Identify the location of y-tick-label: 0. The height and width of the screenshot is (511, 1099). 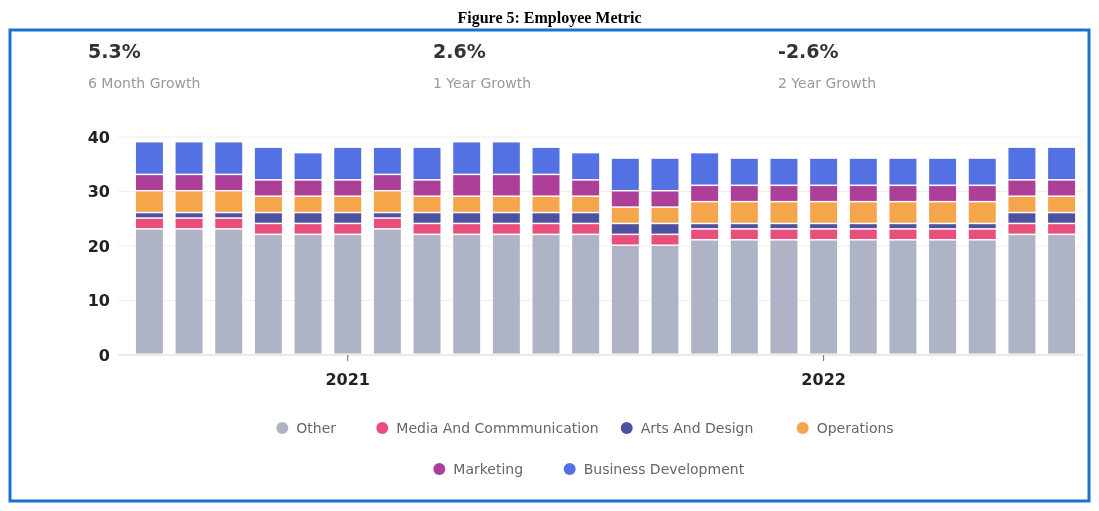
(104, 355).